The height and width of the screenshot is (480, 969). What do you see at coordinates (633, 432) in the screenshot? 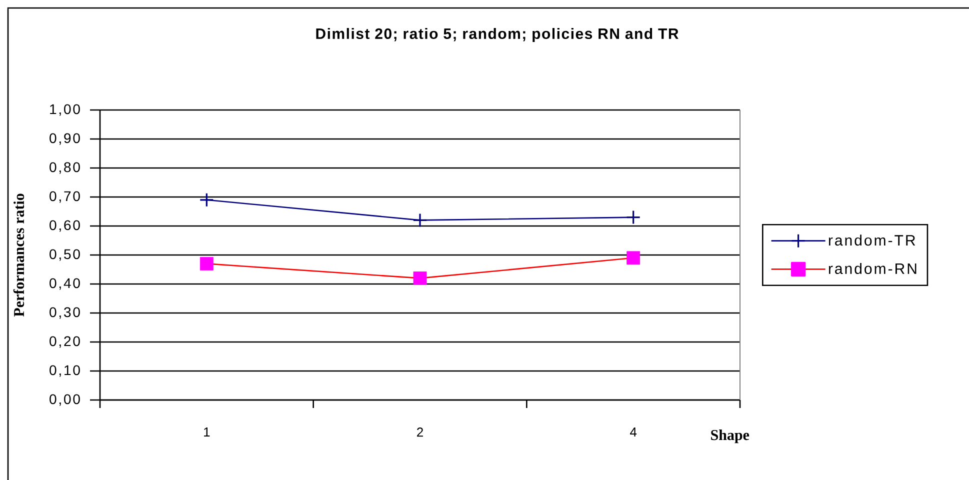
I see `x-tick-label: 4` at bounding box center [633, 432].